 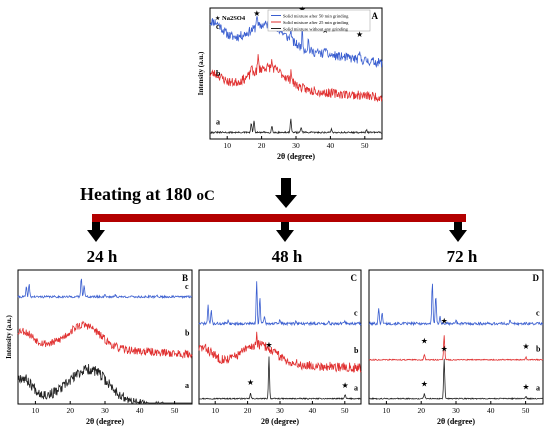 I want to click on heating-unit: oC, so click(x=206, y=196).